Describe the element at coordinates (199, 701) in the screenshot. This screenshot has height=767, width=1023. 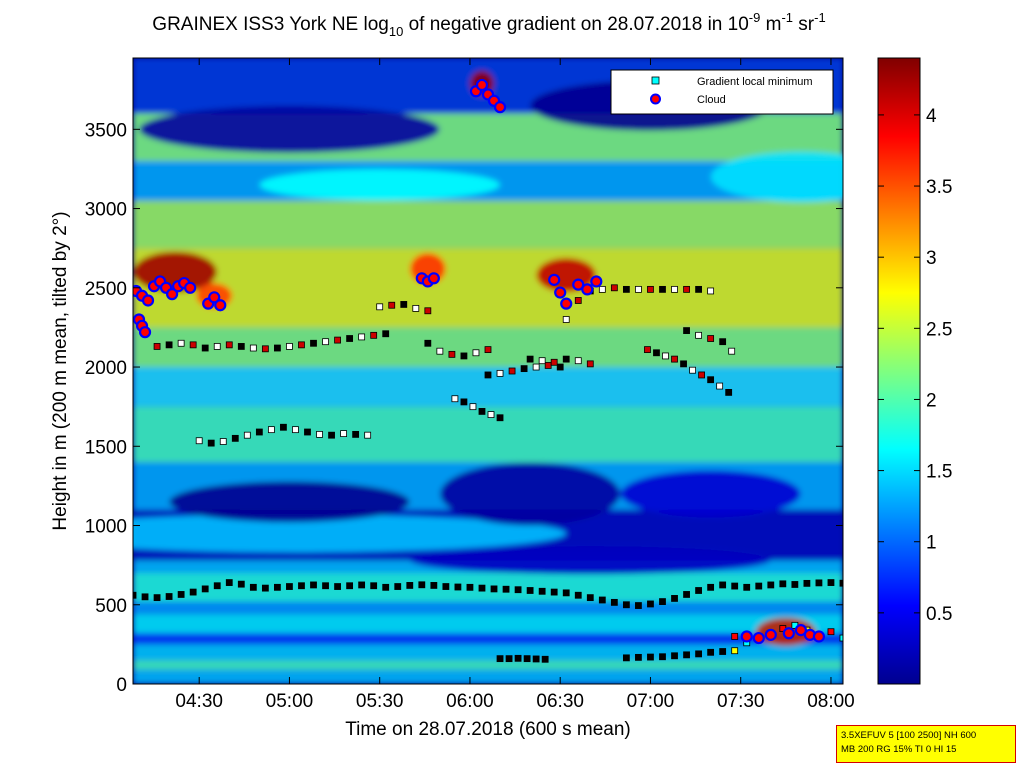
I see `x-tick-label: 04:30` at that location.